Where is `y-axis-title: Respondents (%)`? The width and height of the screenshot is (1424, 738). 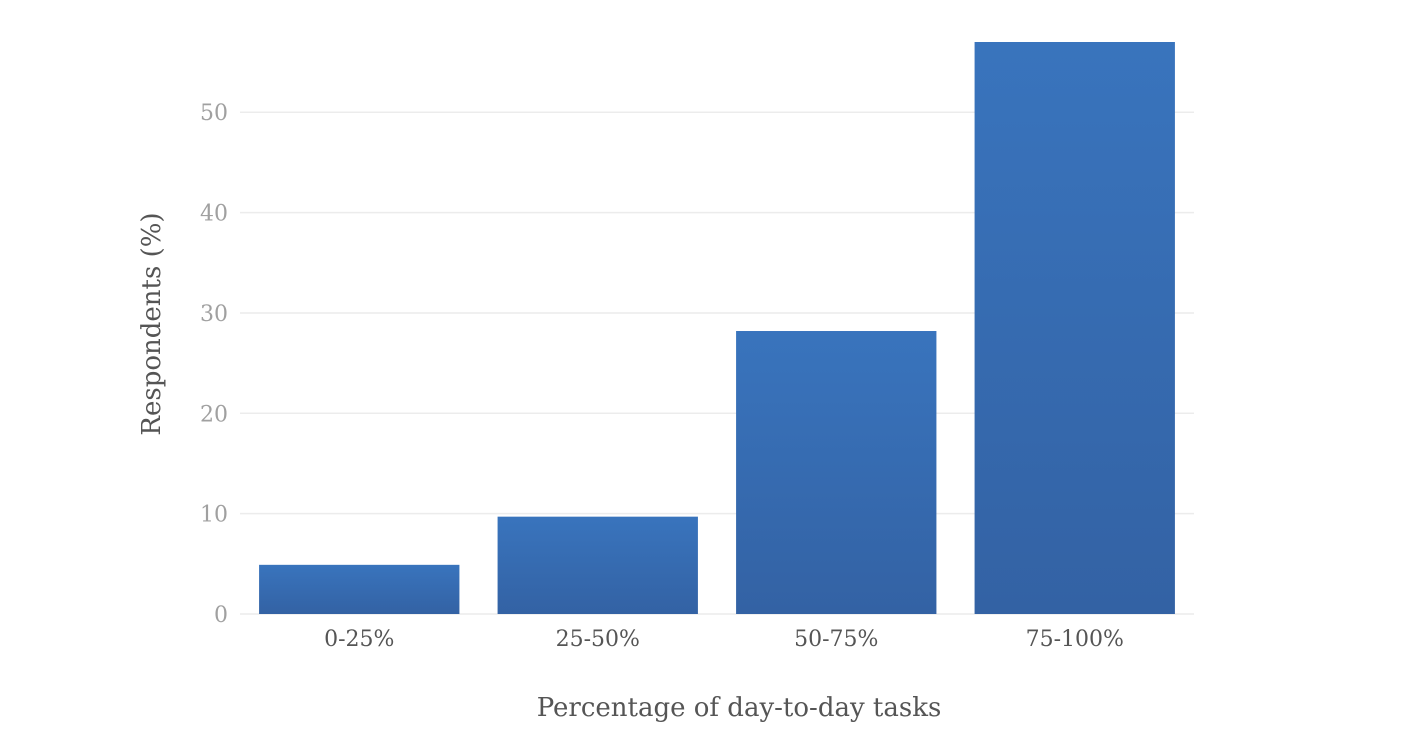
y-axis-title: Respondents (%) is located at coordinates (152, 323).